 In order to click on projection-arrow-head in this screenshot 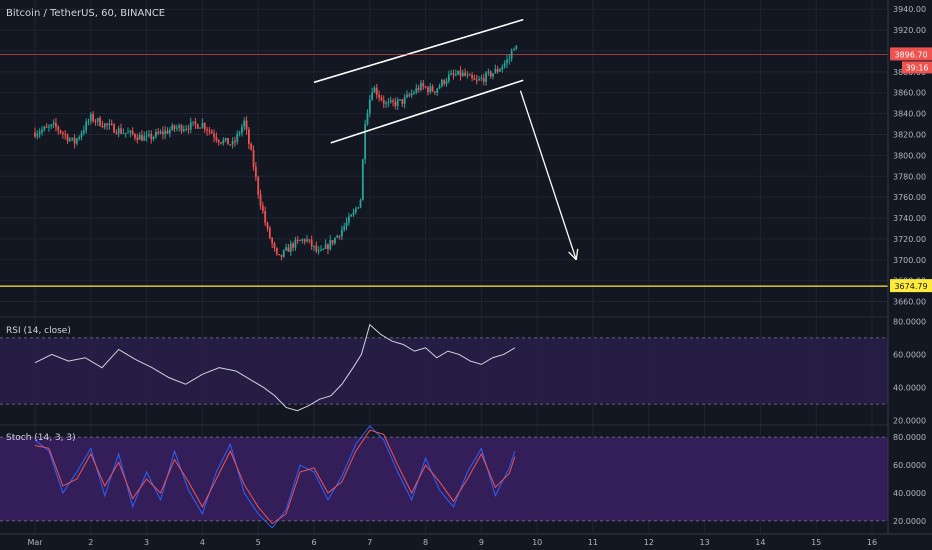, I will do `click(572, 256)`.